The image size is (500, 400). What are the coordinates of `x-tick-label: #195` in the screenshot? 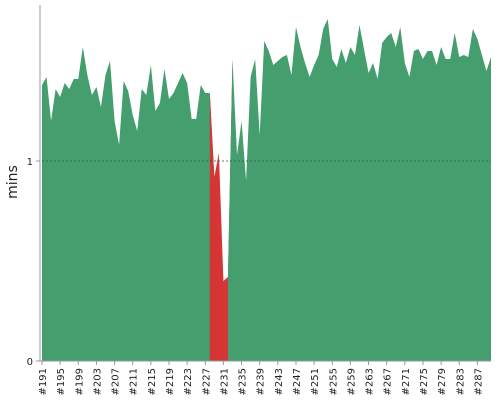 It's located at (61, 381).